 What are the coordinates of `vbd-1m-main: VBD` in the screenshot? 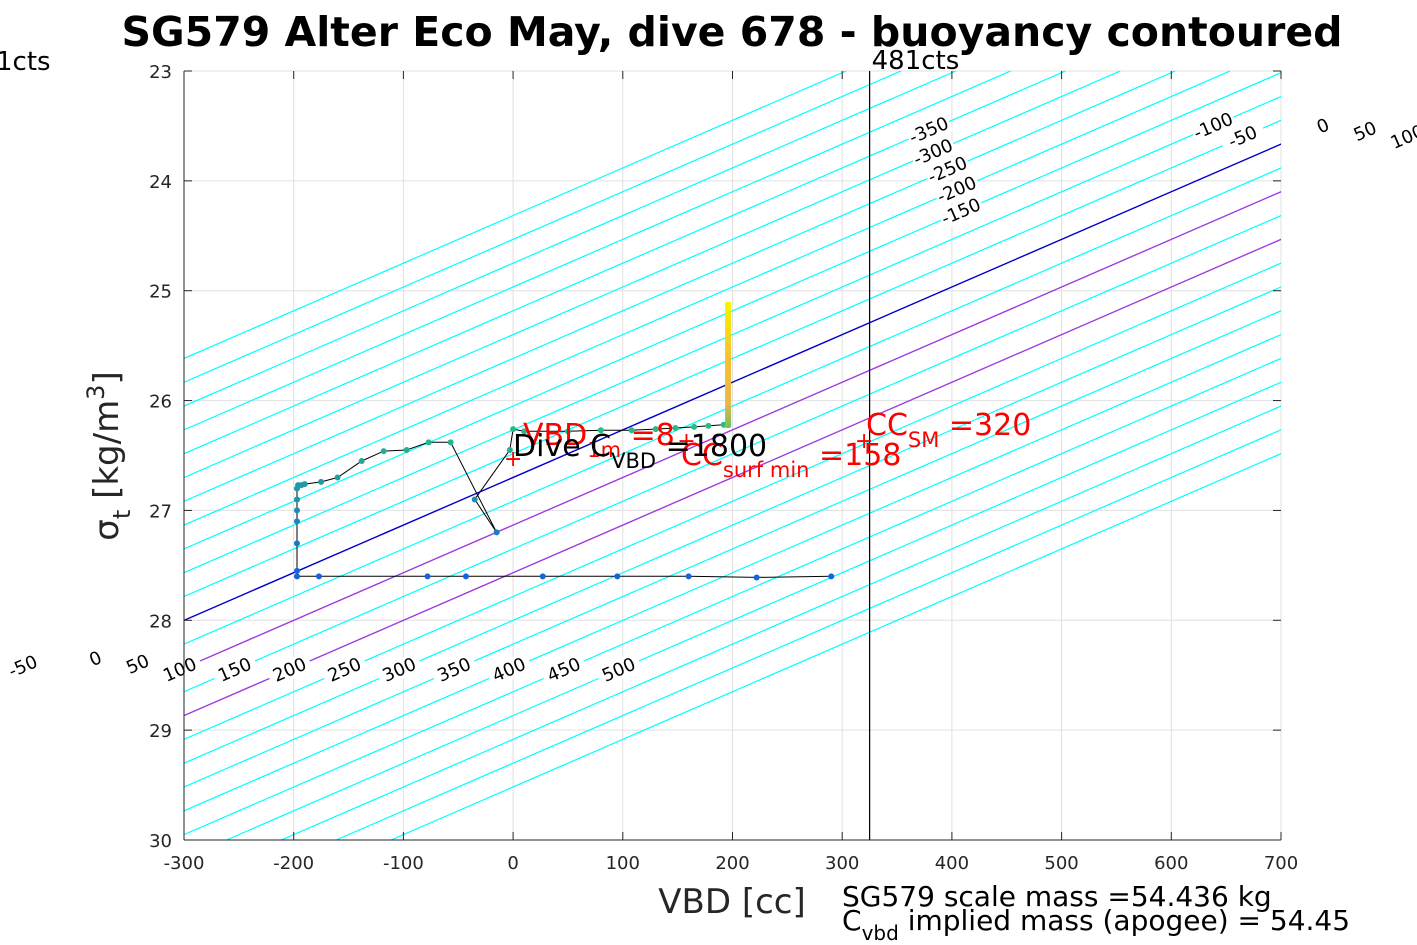 It's located at (555, 435).